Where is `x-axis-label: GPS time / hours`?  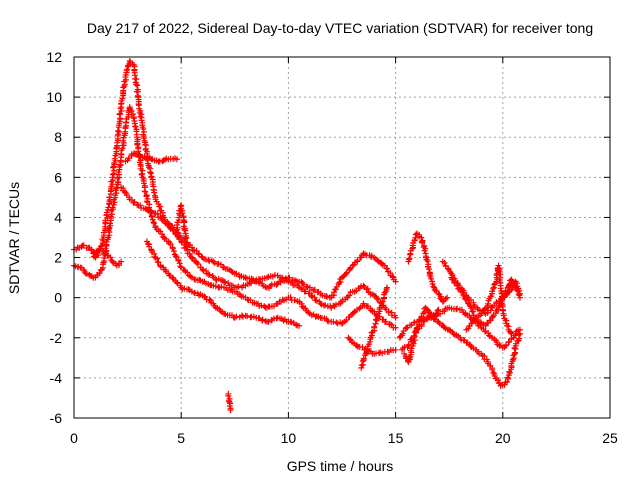
x-axis-label: GPS time / hours is located at coordinates (340, 466).